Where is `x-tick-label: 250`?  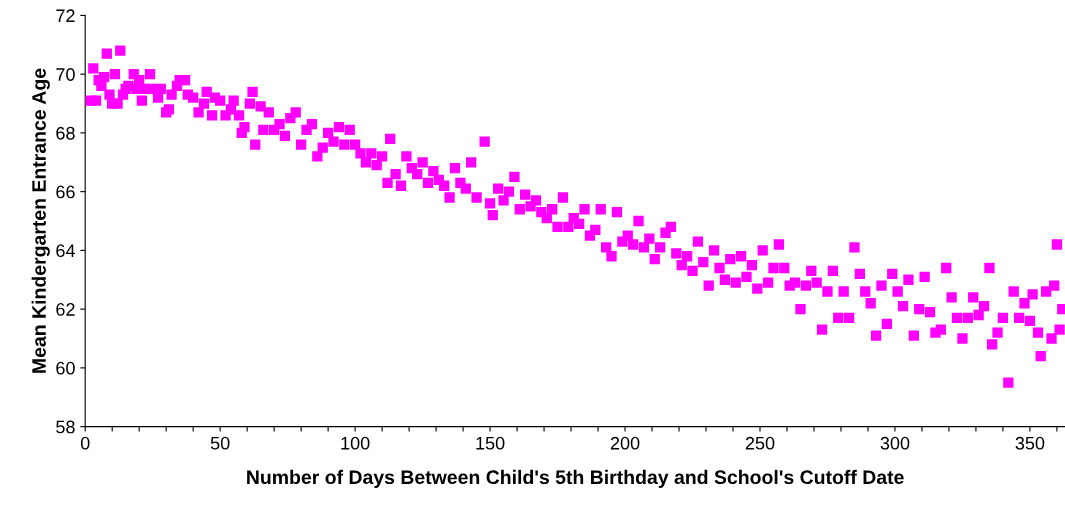
x-tick-label: 250 is located at coordinates (760, 443).